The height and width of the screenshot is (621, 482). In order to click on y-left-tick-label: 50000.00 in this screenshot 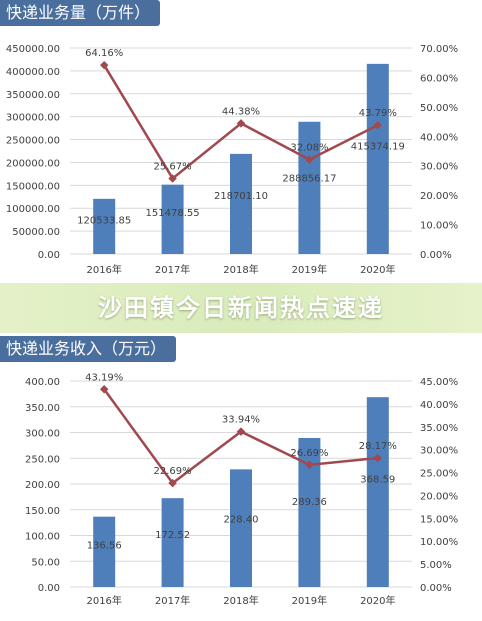, I will do `click(36, 232)`.